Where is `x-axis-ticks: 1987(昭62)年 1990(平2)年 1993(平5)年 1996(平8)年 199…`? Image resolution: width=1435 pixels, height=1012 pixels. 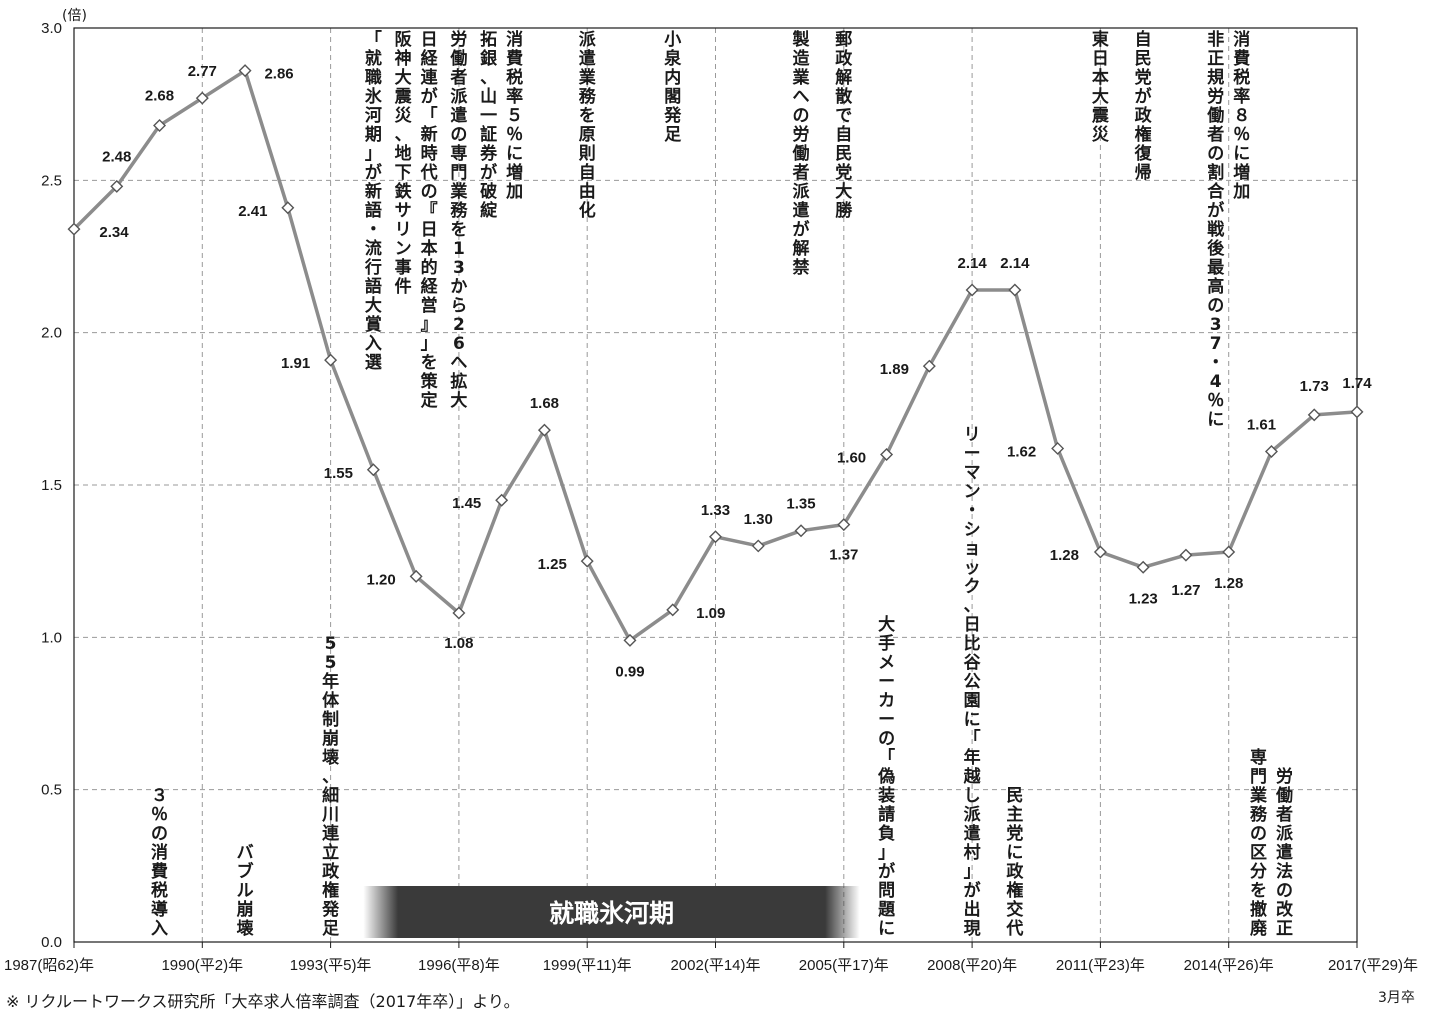
x-axis-ticks: 1987(昭62)年 1990(平2)年 1993(平5)年 1996(平8)年 199… is located at coordinates (711, 958).